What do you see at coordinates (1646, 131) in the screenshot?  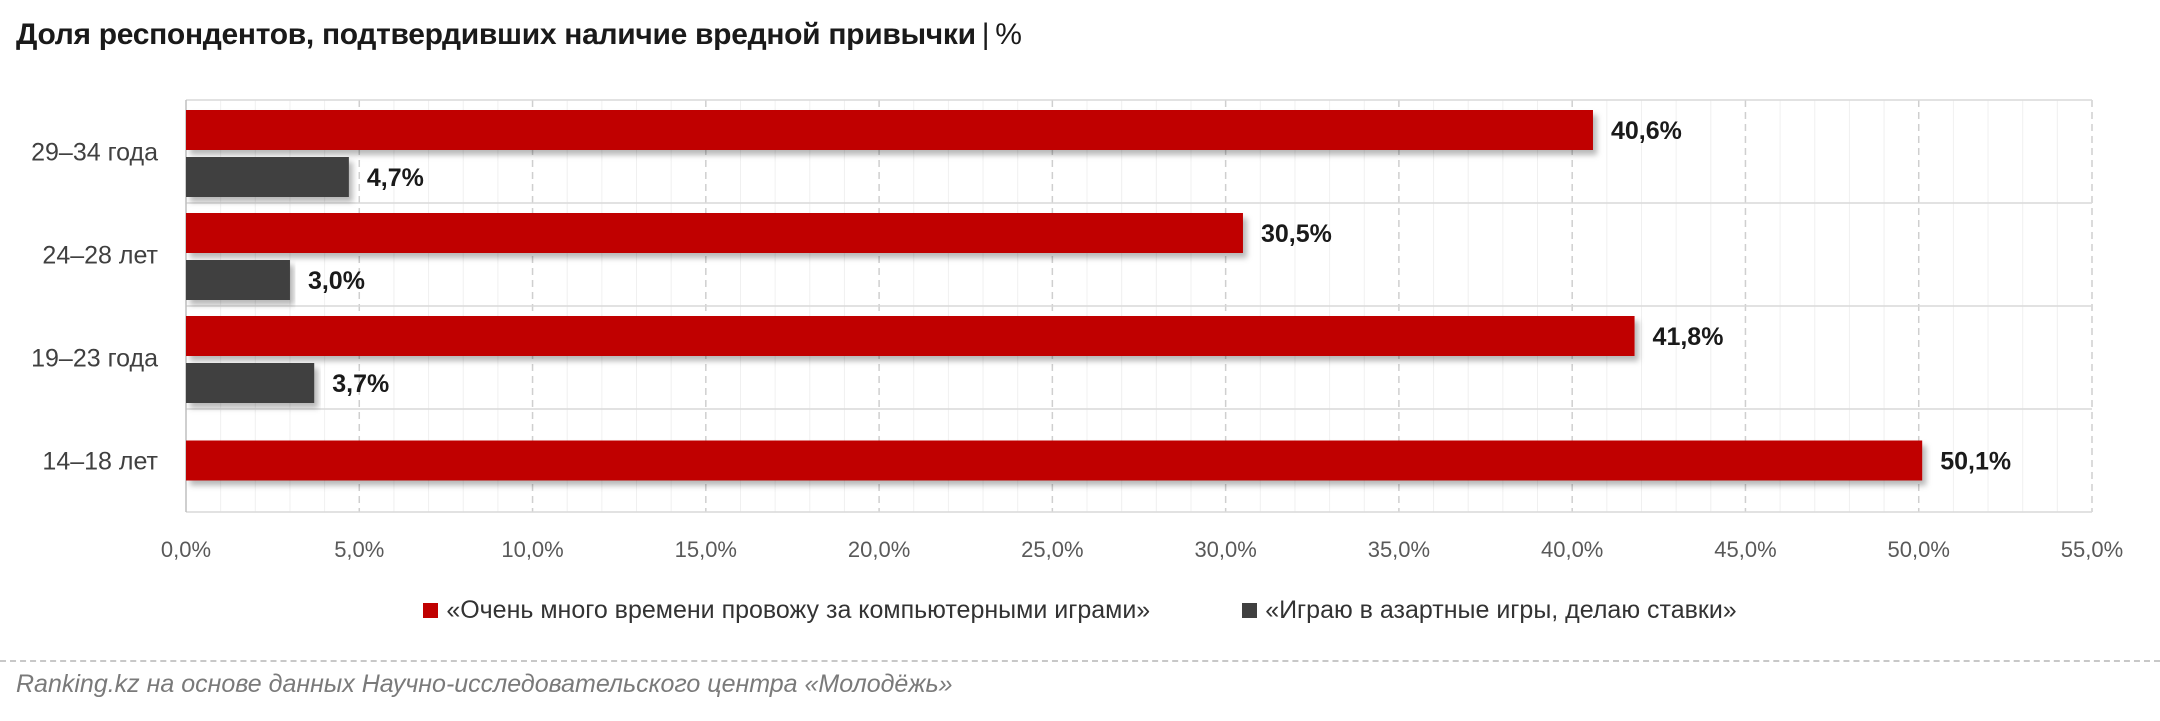 I see `data-label-games: 40,6%` at bounding box center [1646, 131].